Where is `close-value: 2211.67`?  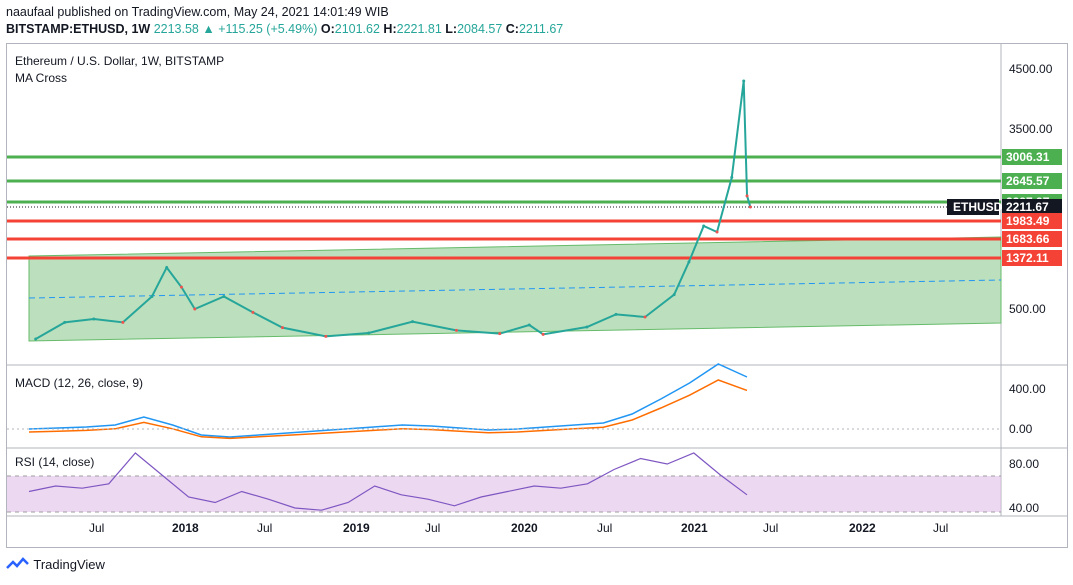 close-value: 2211.67 is located at coordinates (541, 29).